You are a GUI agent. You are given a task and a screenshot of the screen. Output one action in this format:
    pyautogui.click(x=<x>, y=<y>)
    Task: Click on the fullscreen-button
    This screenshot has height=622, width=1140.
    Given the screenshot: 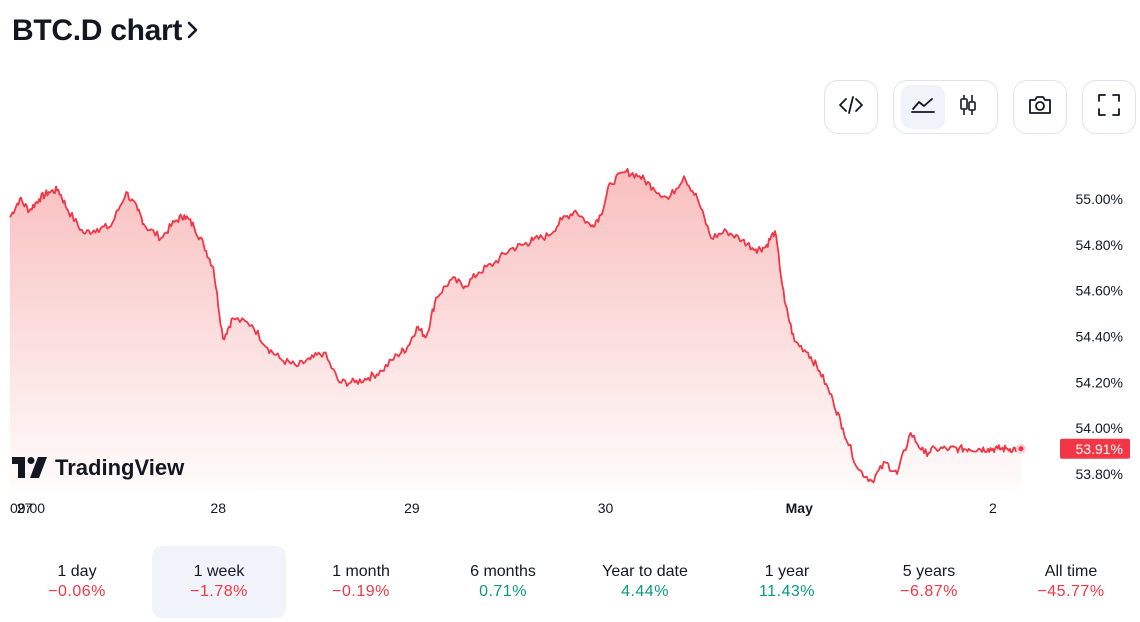 What is the action you would take?
    pyautogui.click(x=1109, y=107)
    